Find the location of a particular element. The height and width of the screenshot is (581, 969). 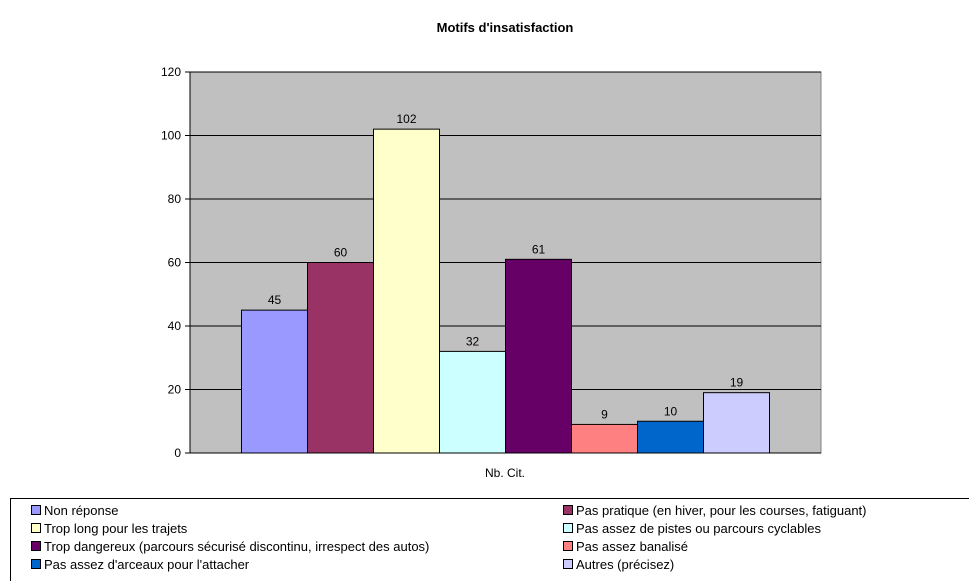

bar-value-label: 45 is located at coordinates (275, 300).